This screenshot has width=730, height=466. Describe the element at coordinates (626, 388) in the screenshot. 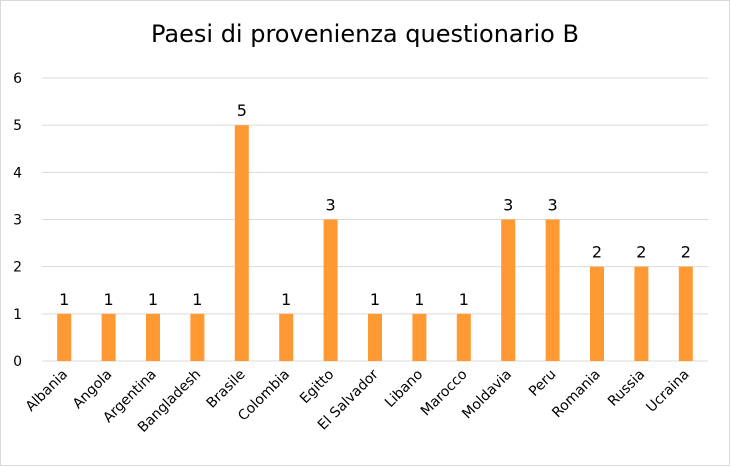

I see `x-tick-label: Russia` at that location.